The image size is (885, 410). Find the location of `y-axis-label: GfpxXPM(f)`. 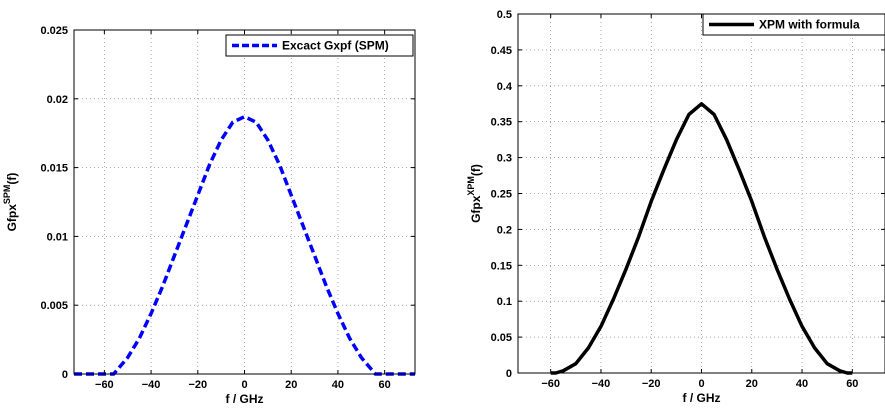

y-axis-label: GfpxXPM(f) is located at coordinates (474, 193).